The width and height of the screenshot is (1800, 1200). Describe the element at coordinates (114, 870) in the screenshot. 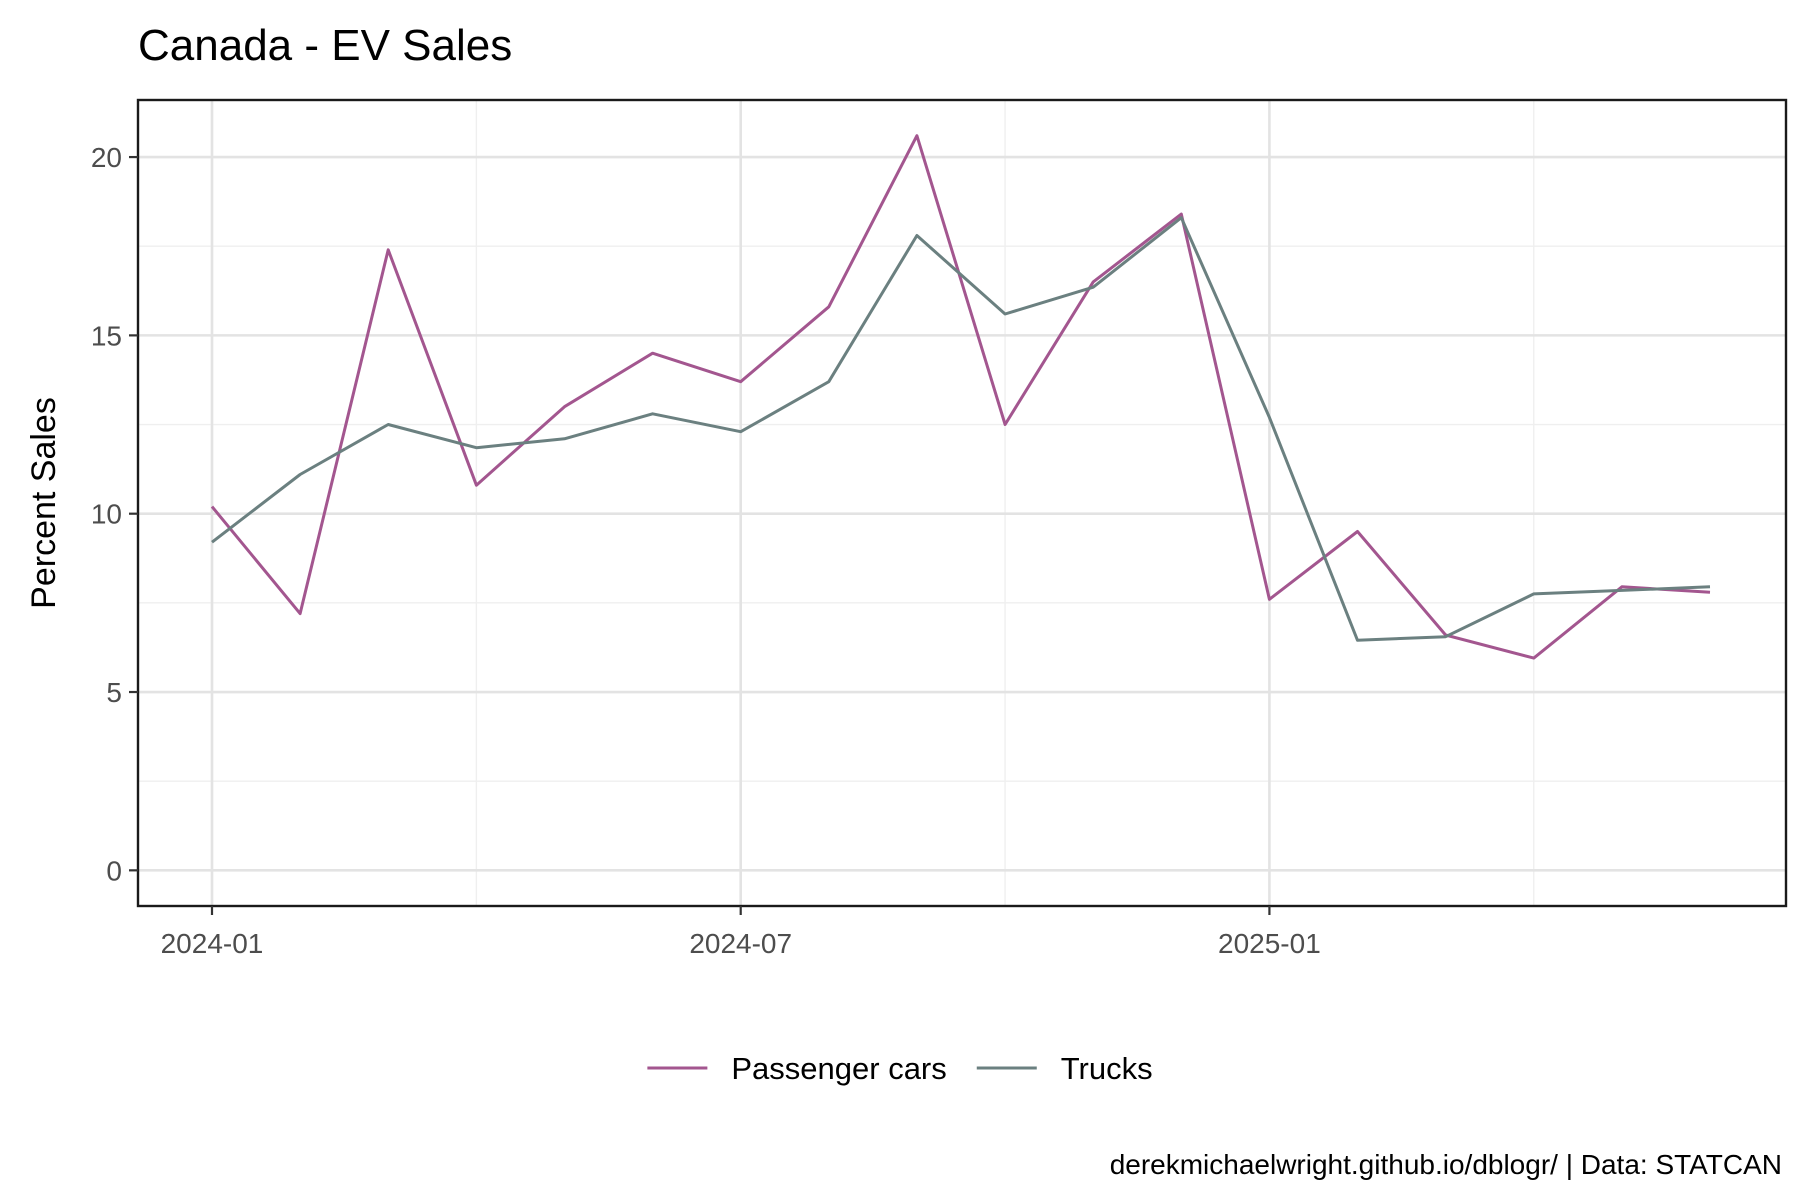

I see `y-tick-label: 0` at that location.